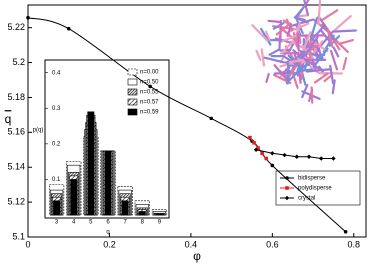 The width and height of the screenshot is (374, 264). What do you see at coordinates (27, 244) in the screenshot?
I see `x-tick-label: 0` at bounding box center [27, 244].